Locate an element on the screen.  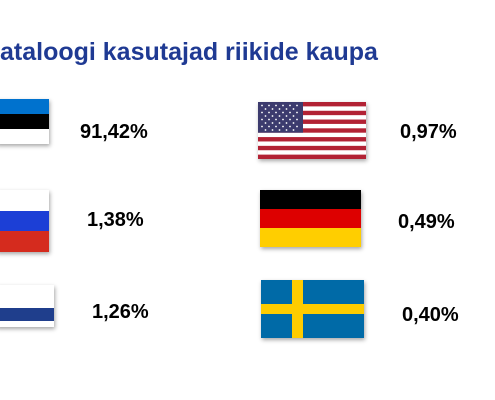
russia-percentage: 1,38% is located at coordinates (115, 220).